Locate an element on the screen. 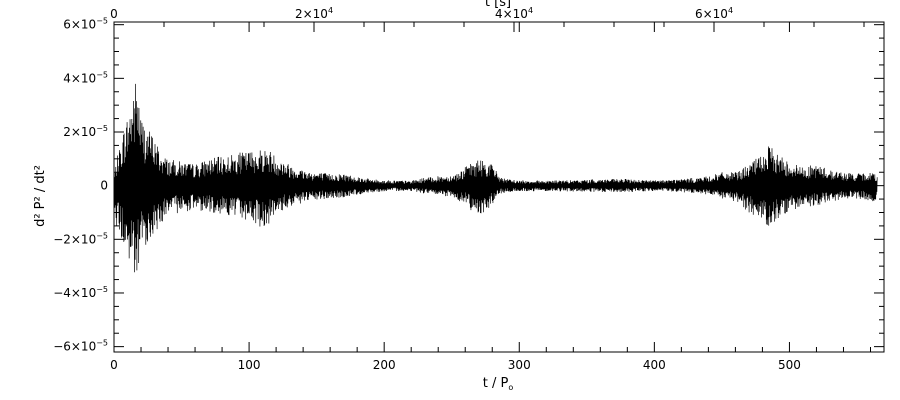 The width and height of the screenshot is (900, 400). x2-tick-label: 6×10⁴ is located at coordinates (714, 13).